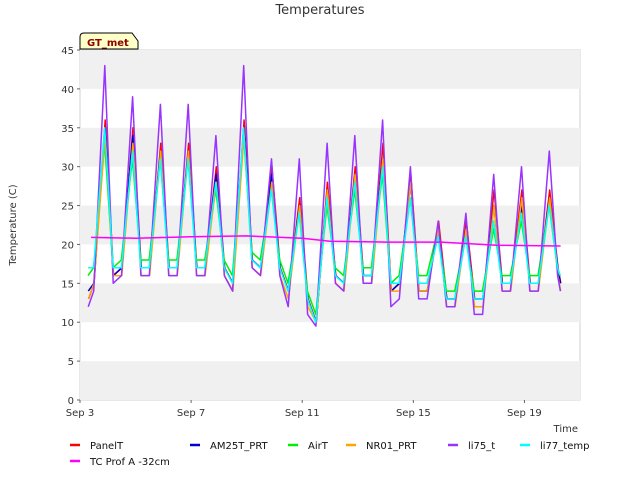  I want to click on legend-label: TC Prof A -32cm, so click(129, 462).